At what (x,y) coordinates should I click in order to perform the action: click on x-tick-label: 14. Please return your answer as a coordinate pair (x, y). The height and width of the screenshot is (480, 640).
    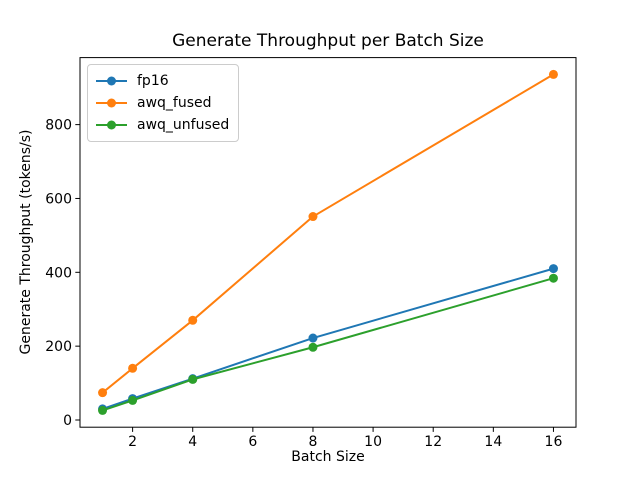
    Looking at the image, I should click on (493, 442).